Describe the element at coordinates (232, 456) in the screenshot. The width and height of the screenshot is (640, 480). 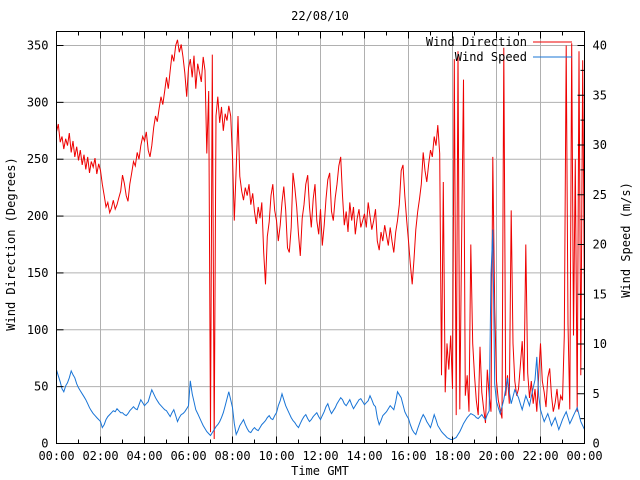
I see `x-tick-label: 08:00` at that location.